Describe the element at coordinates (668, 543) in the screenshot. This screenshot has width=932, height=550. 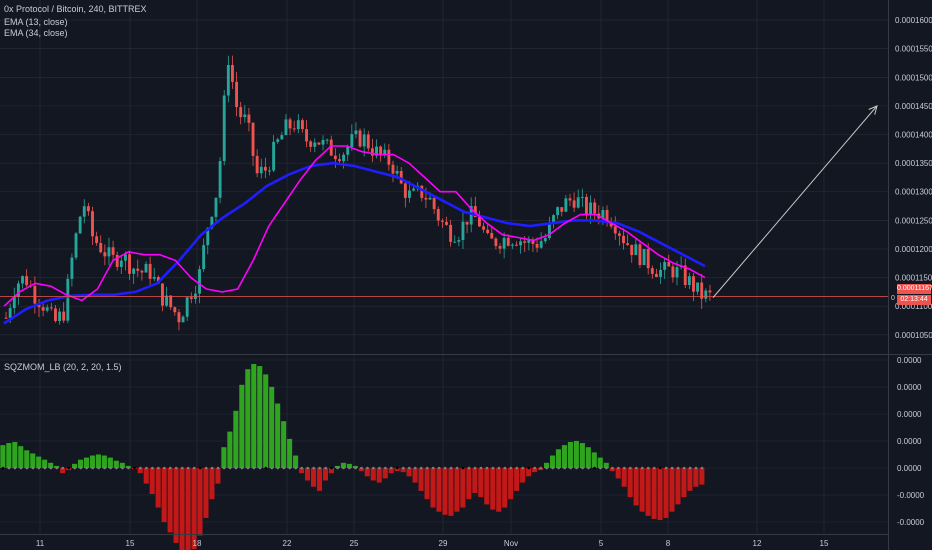
I see `time-tick-label: 8` at that location.